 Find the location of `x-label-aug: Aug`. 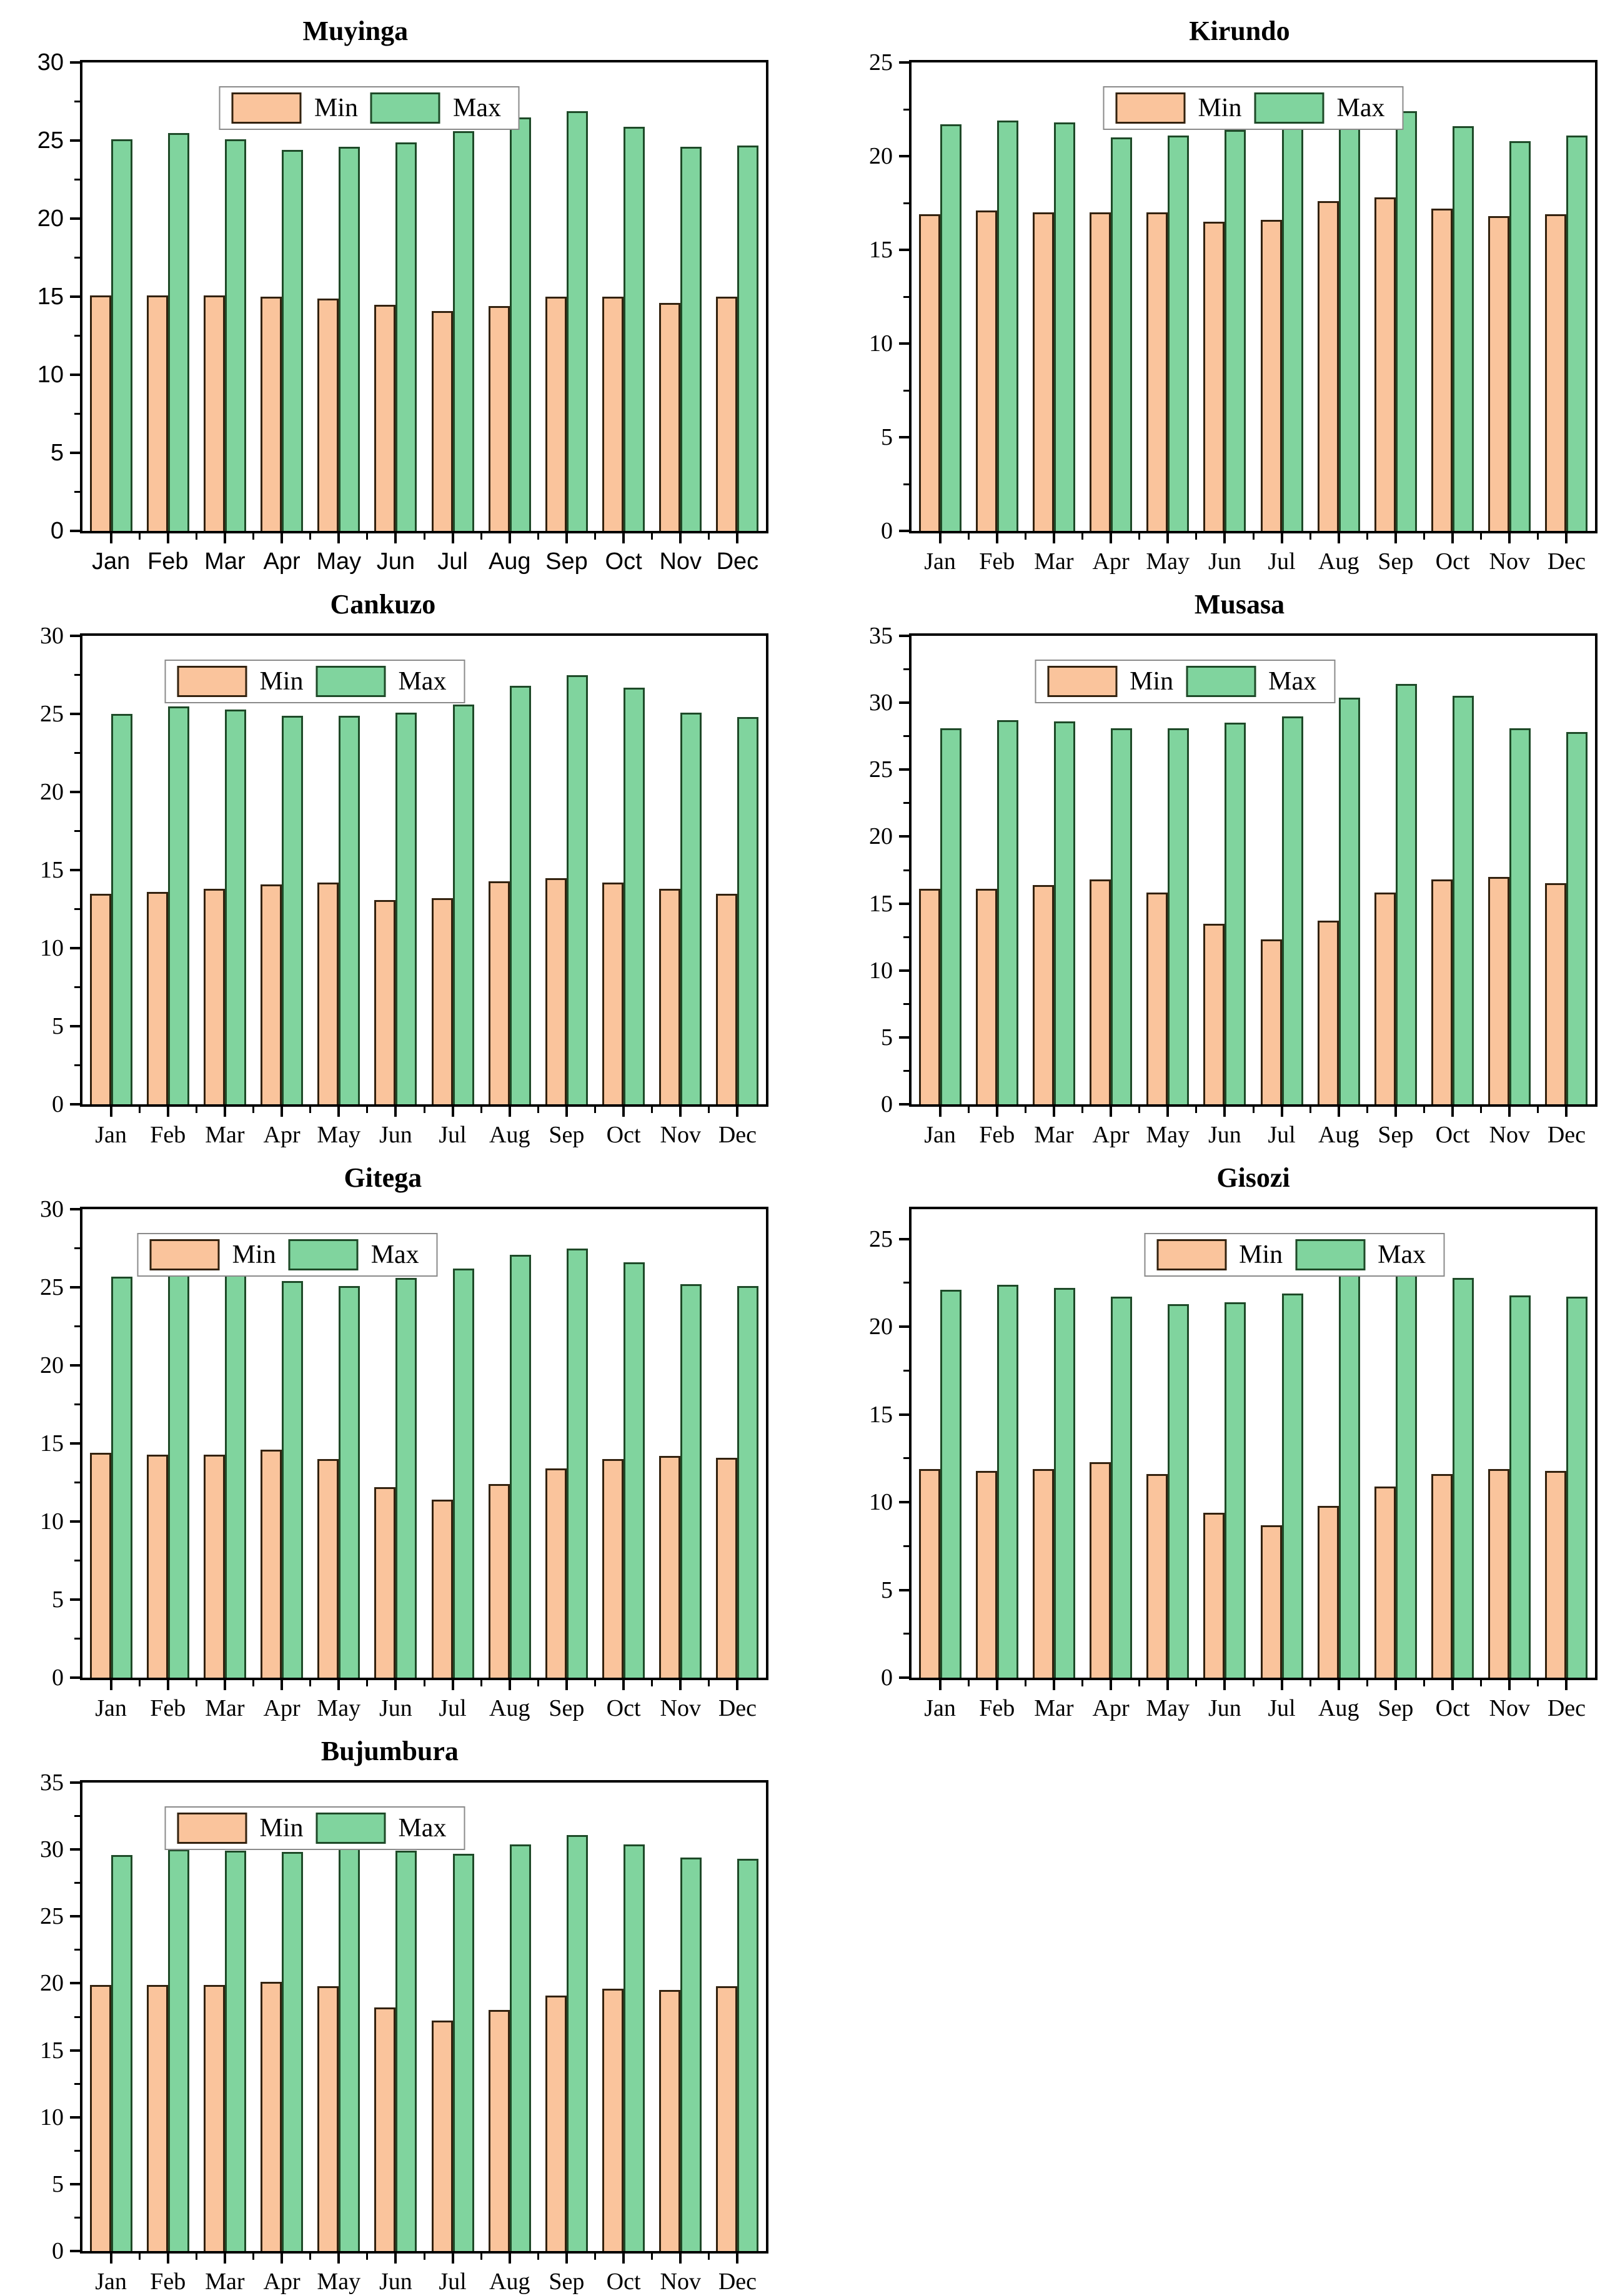

x-label-aug: Aug is located at coordinates (1338, 1708).